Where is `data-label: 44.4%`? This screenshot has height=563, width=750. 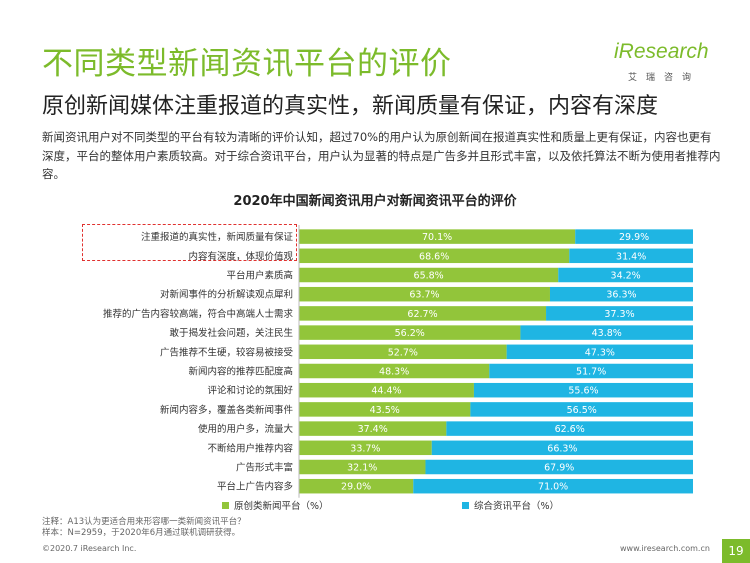
data-label: 44.4% is located at coordinates (386, 391).